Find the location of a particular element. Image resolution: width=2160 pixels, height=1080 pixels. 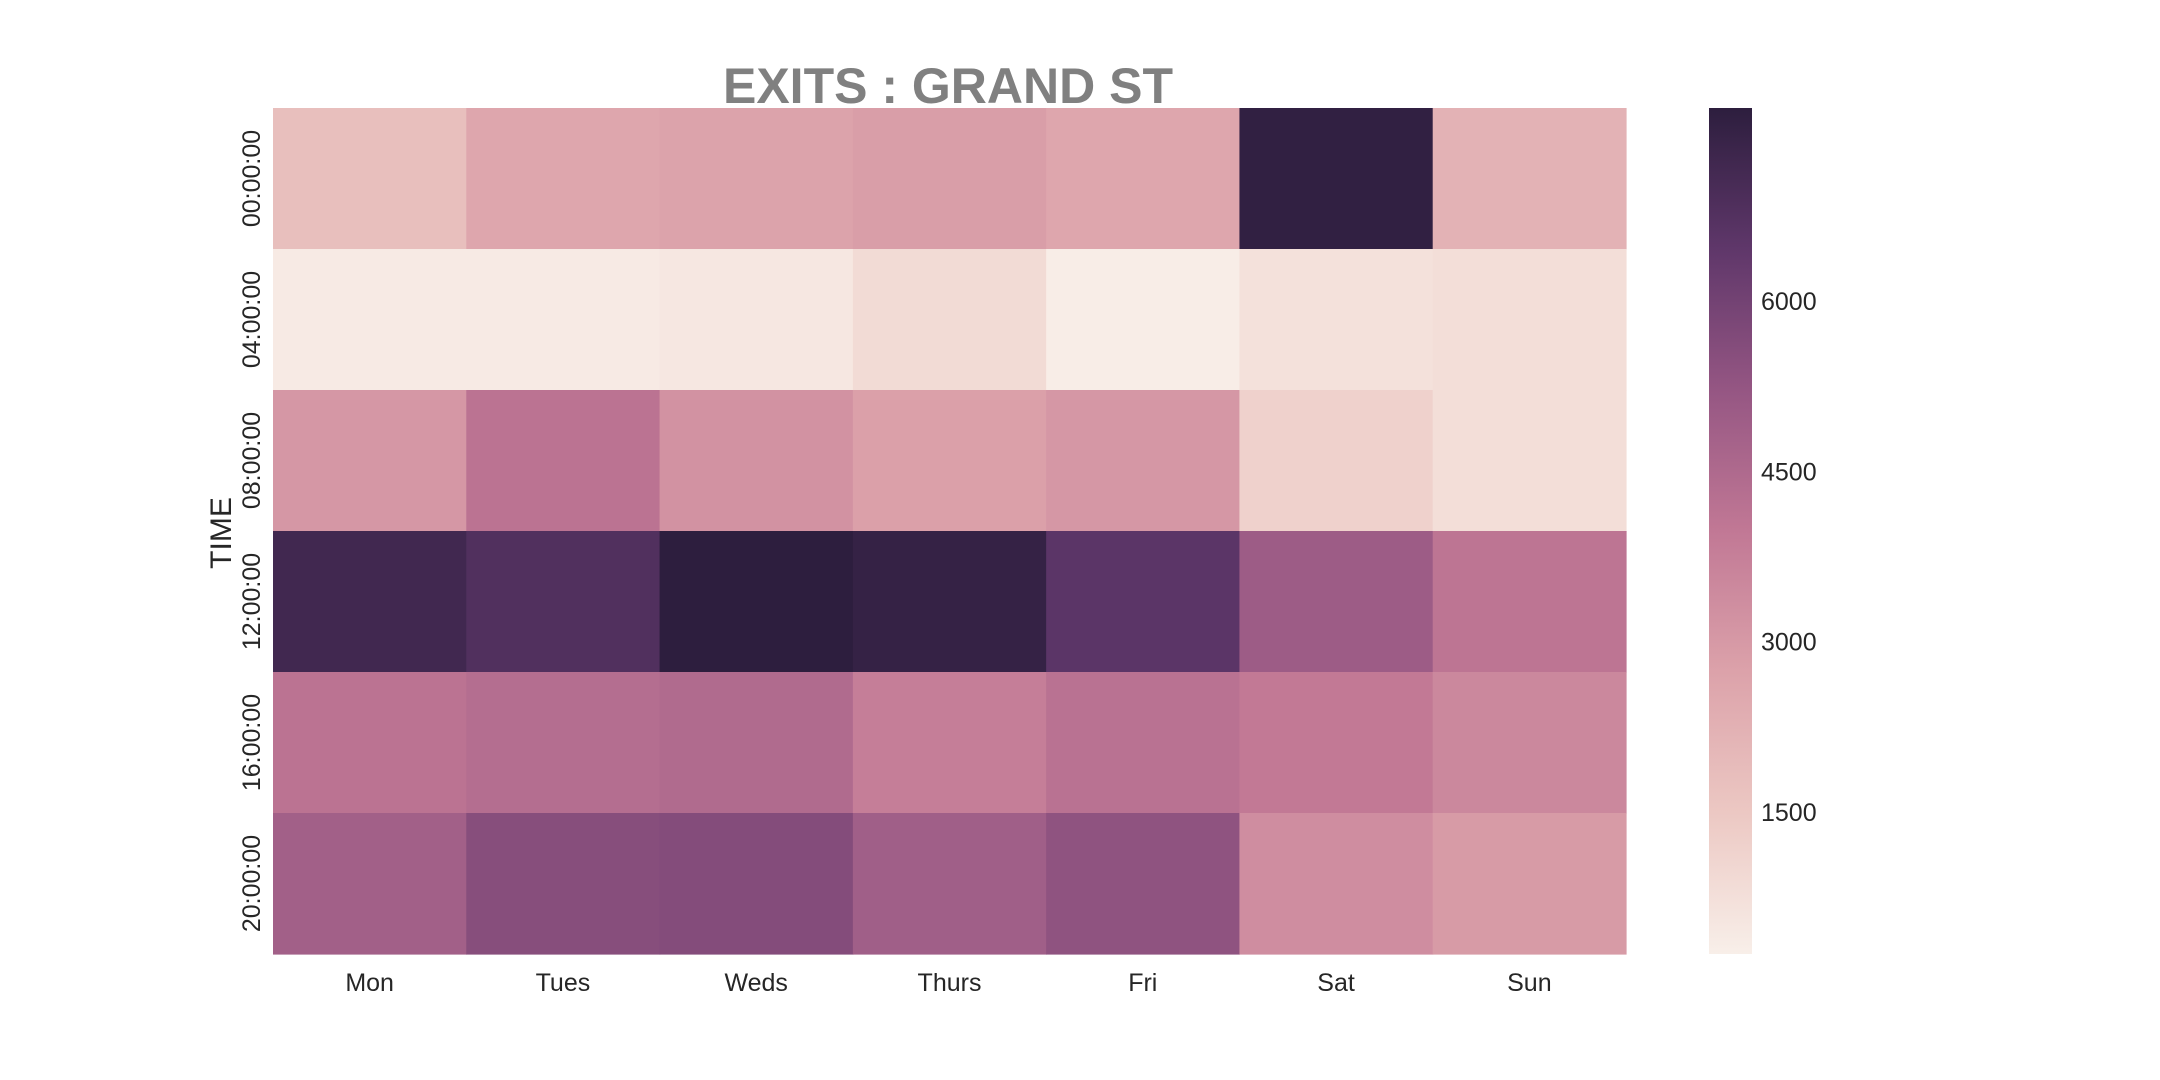

x-axis-tick-labels: Mon Tues Weds Thurs Fri Sat Sun is located at coordinates (948, 983).